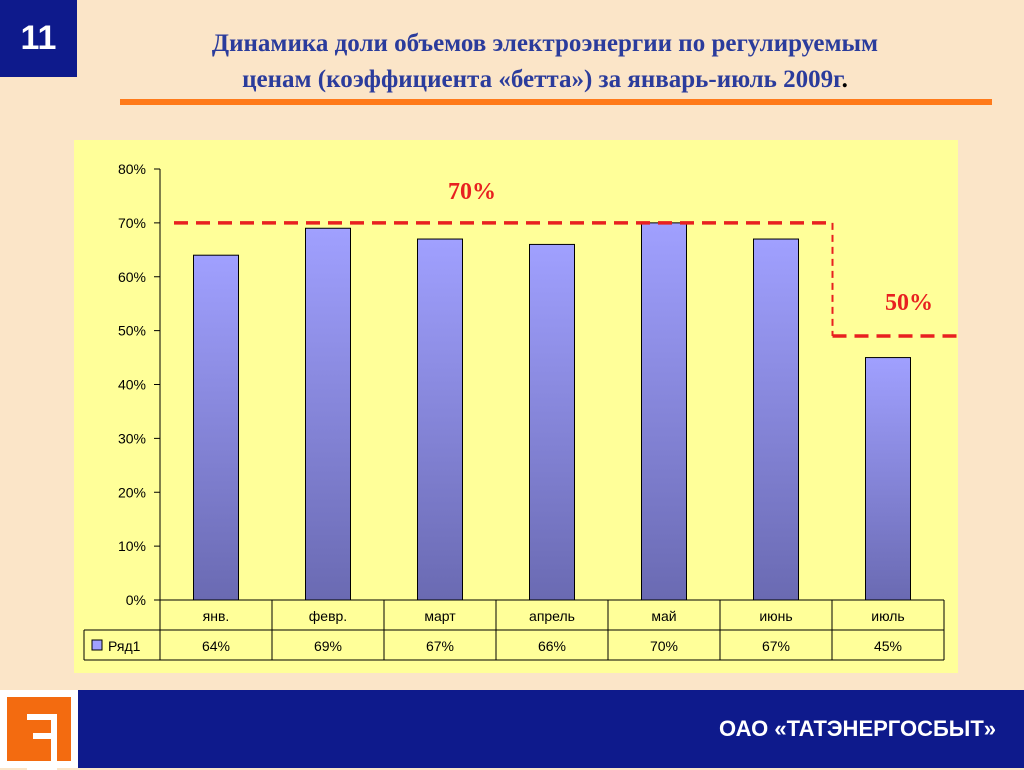  What do you see at coordinates (132, 385) in the screenshot?
I see `y-tick-label: 40%` at bounding box center [132, 385].